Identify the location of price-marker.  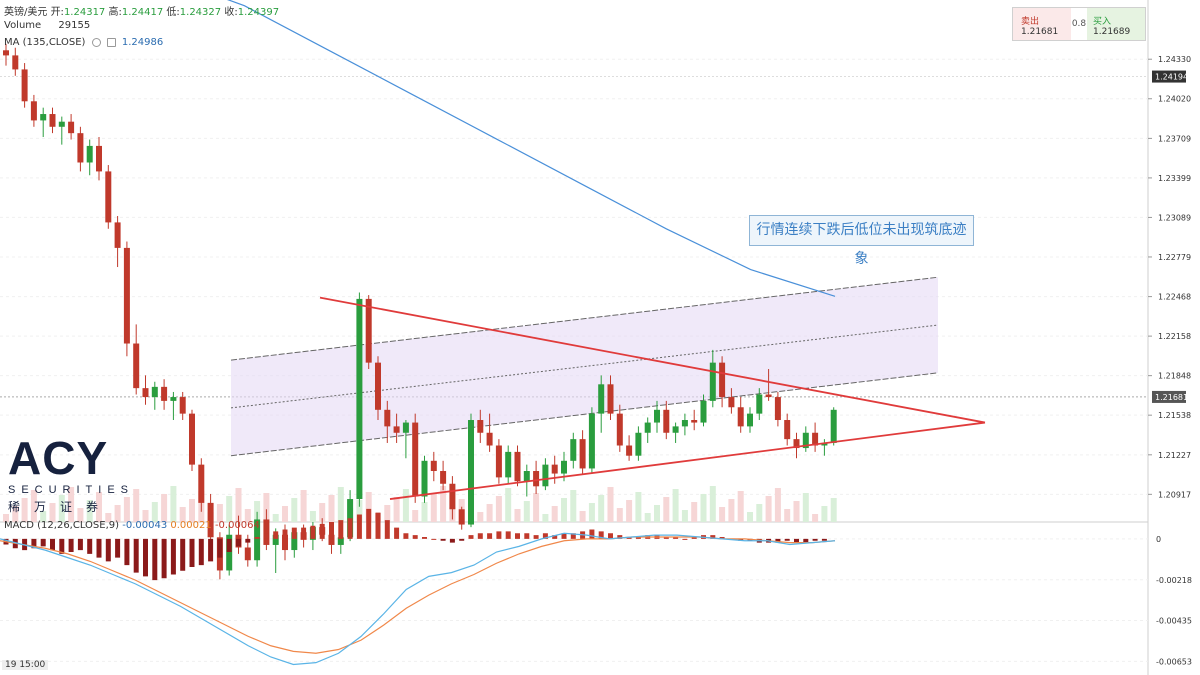
(1169, 396).